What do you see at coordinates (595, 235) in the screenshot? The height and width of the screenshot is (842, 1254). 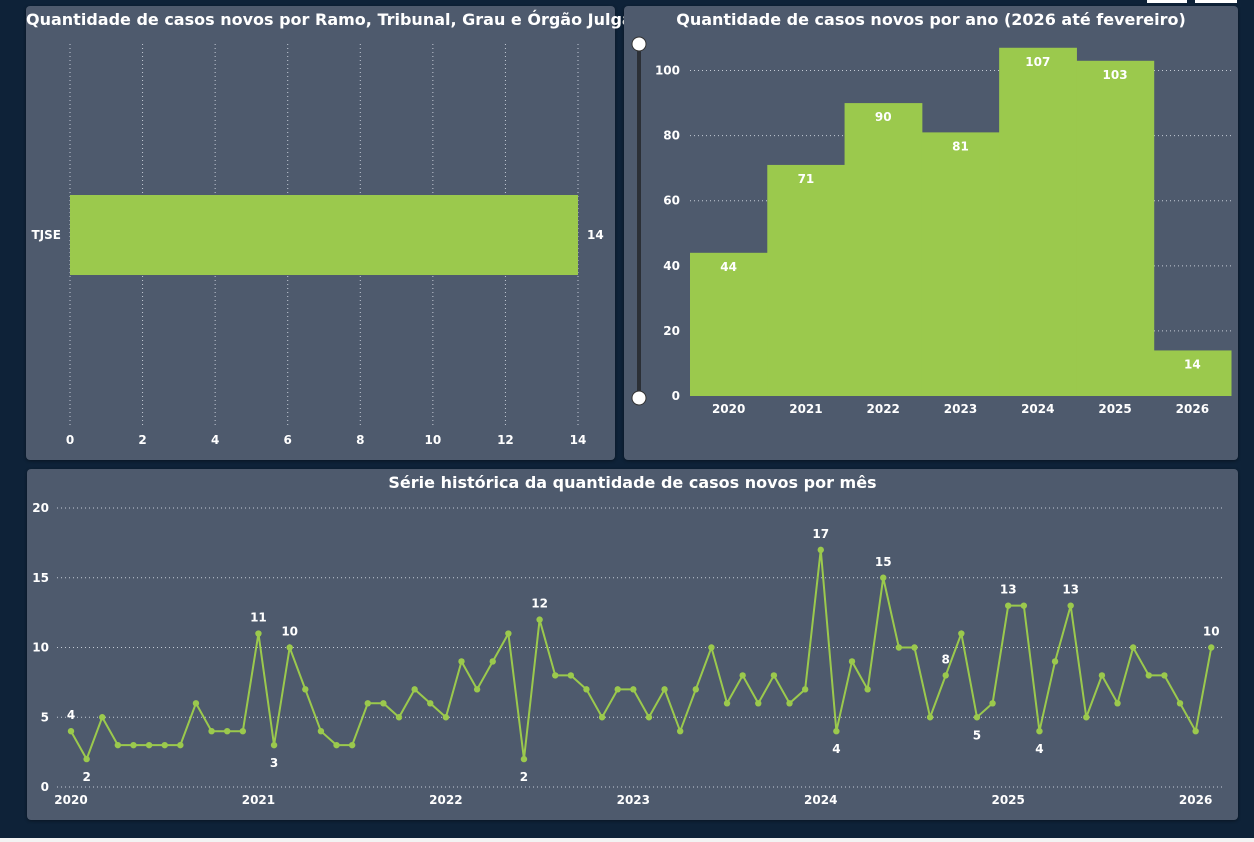 I see `data-label-TJSE: 14` at bounding box center [595, 235].